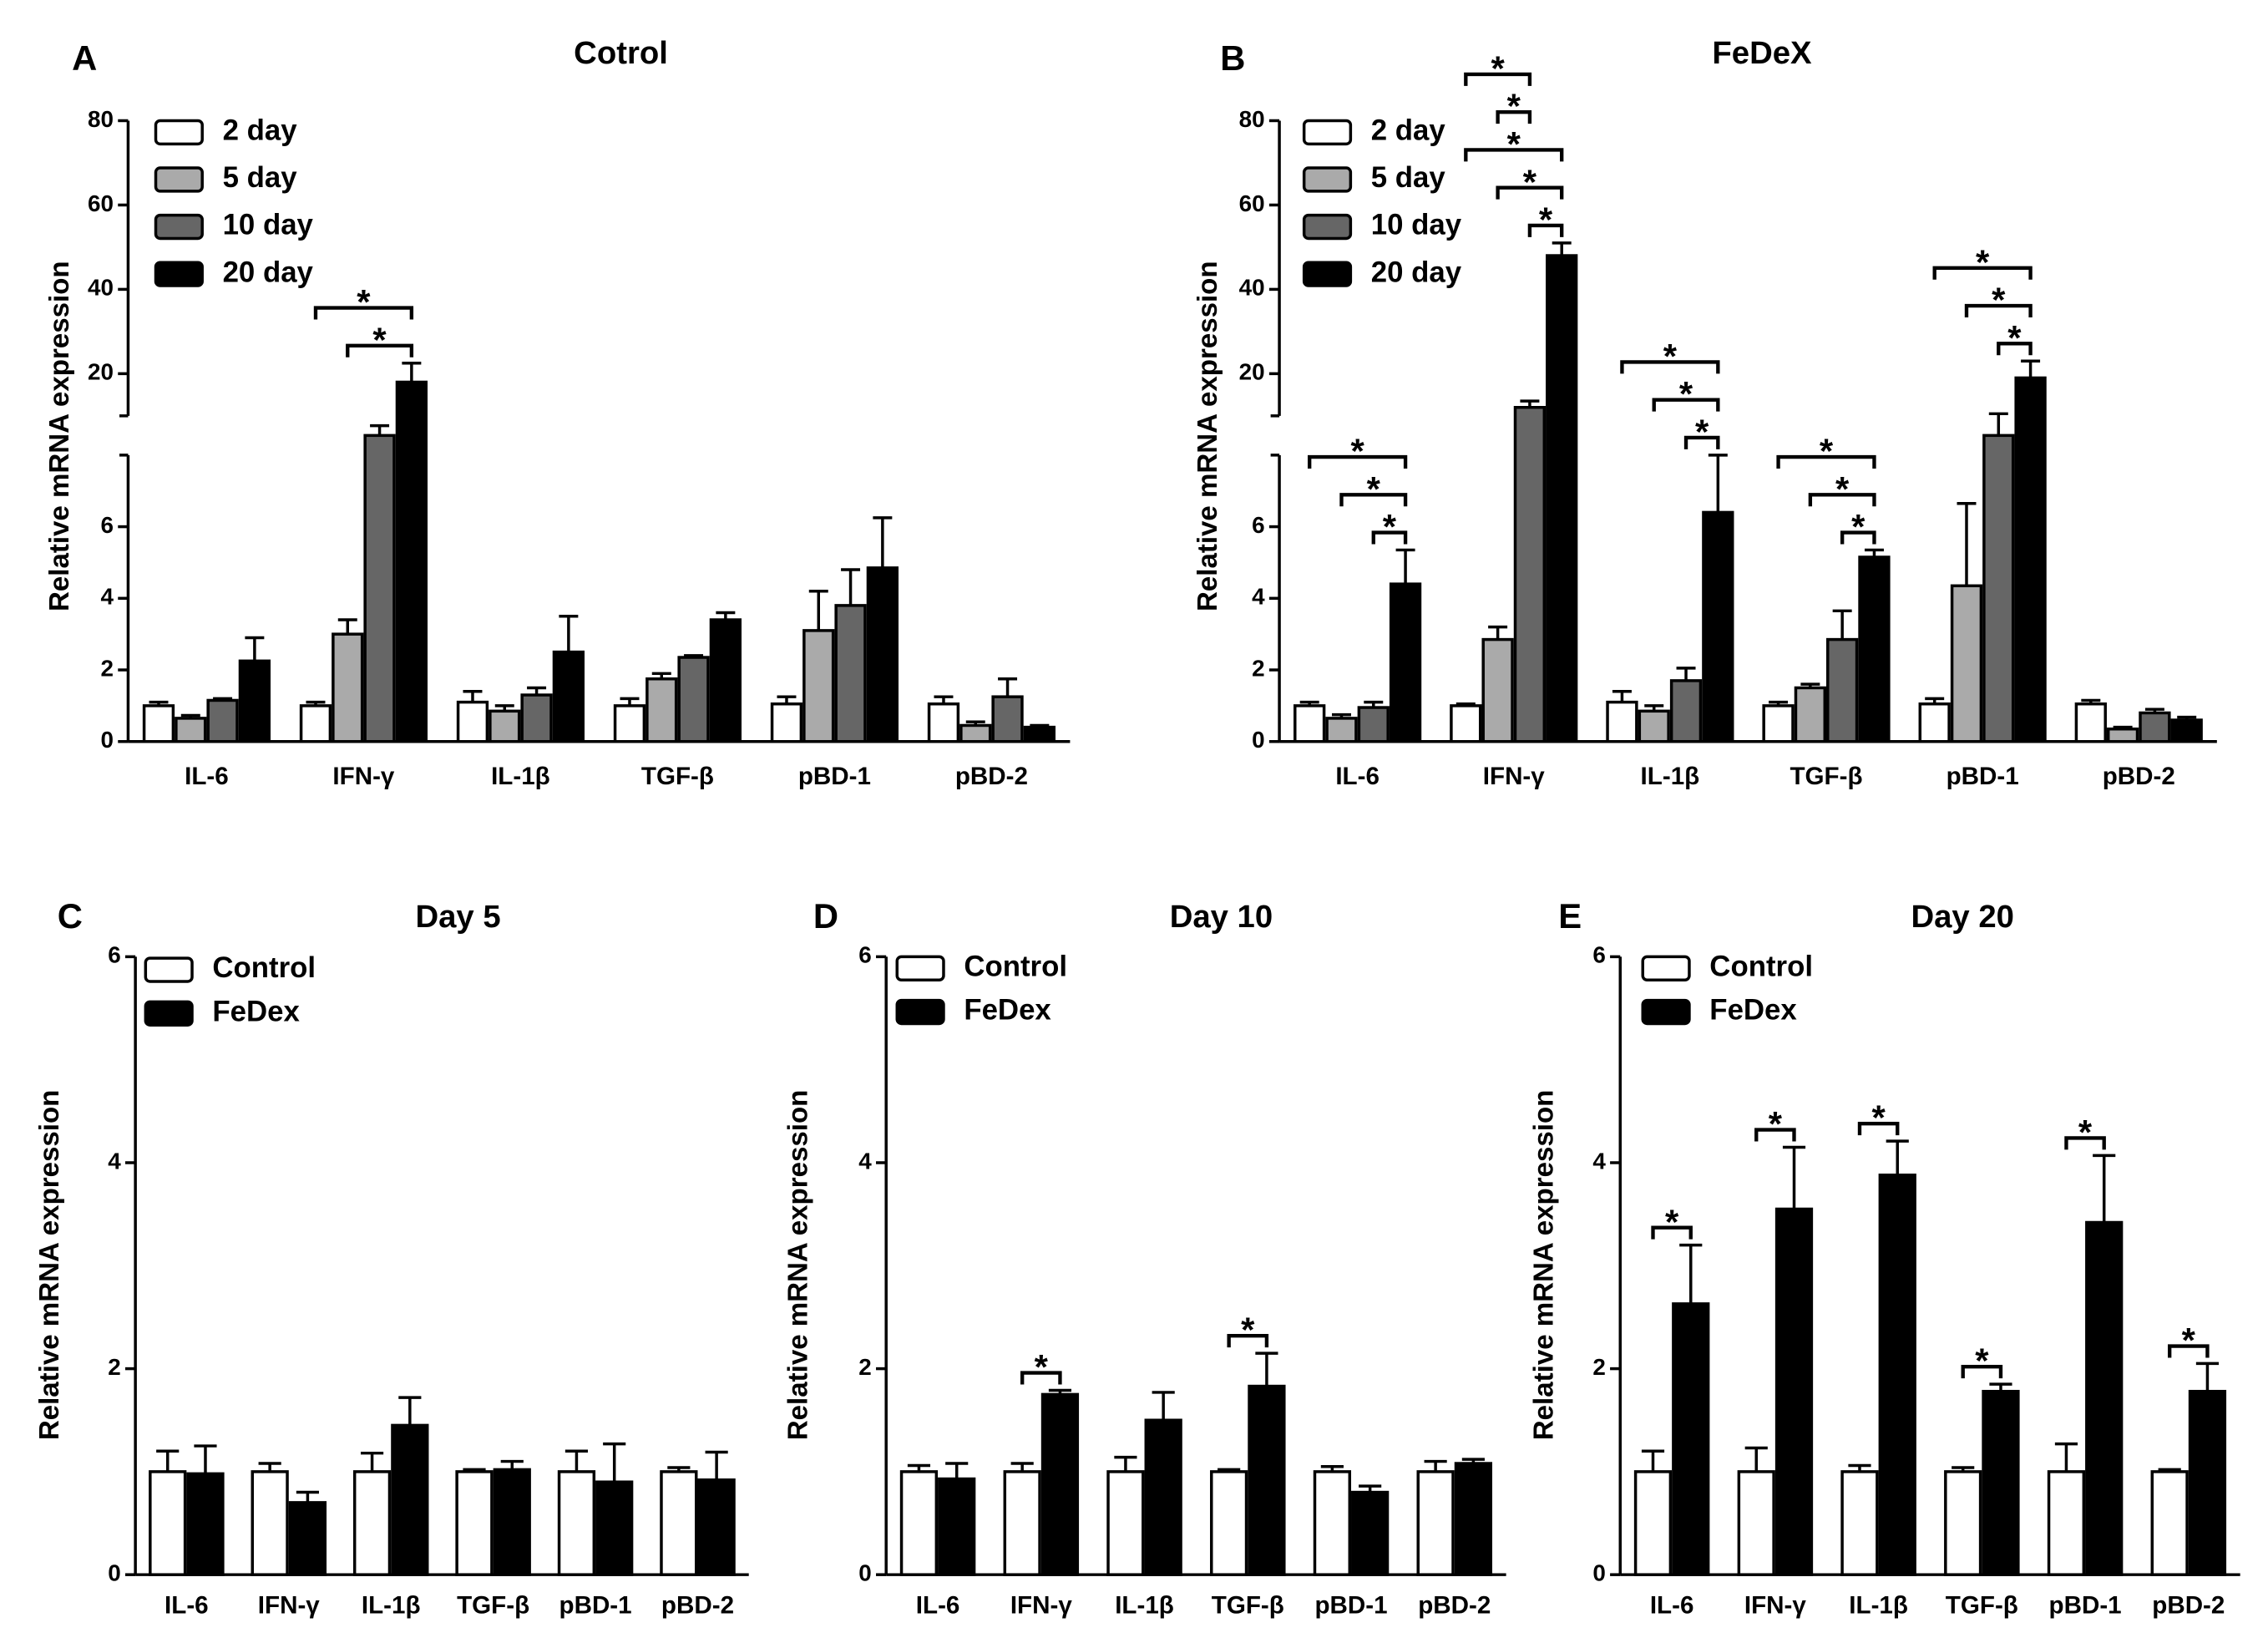  I want to click on panel-label: B, so click(1232, 58).